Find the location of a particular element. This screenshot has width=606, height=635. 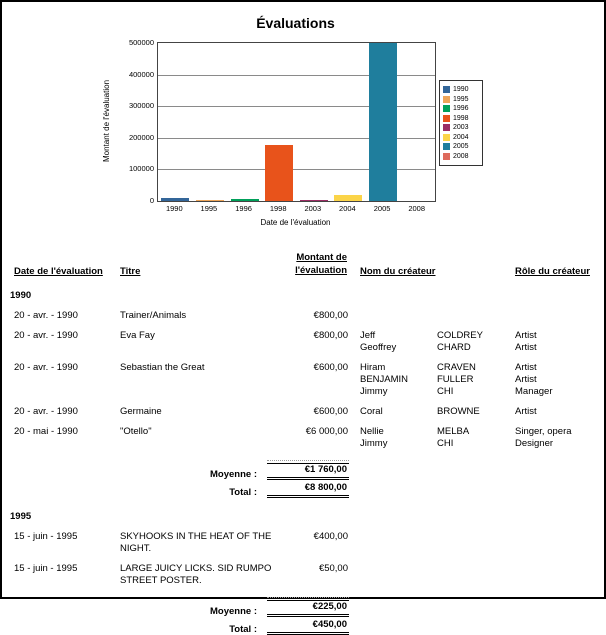

moyenne-row: Moyenne : €225,00 is located at coordinates (303, 607).